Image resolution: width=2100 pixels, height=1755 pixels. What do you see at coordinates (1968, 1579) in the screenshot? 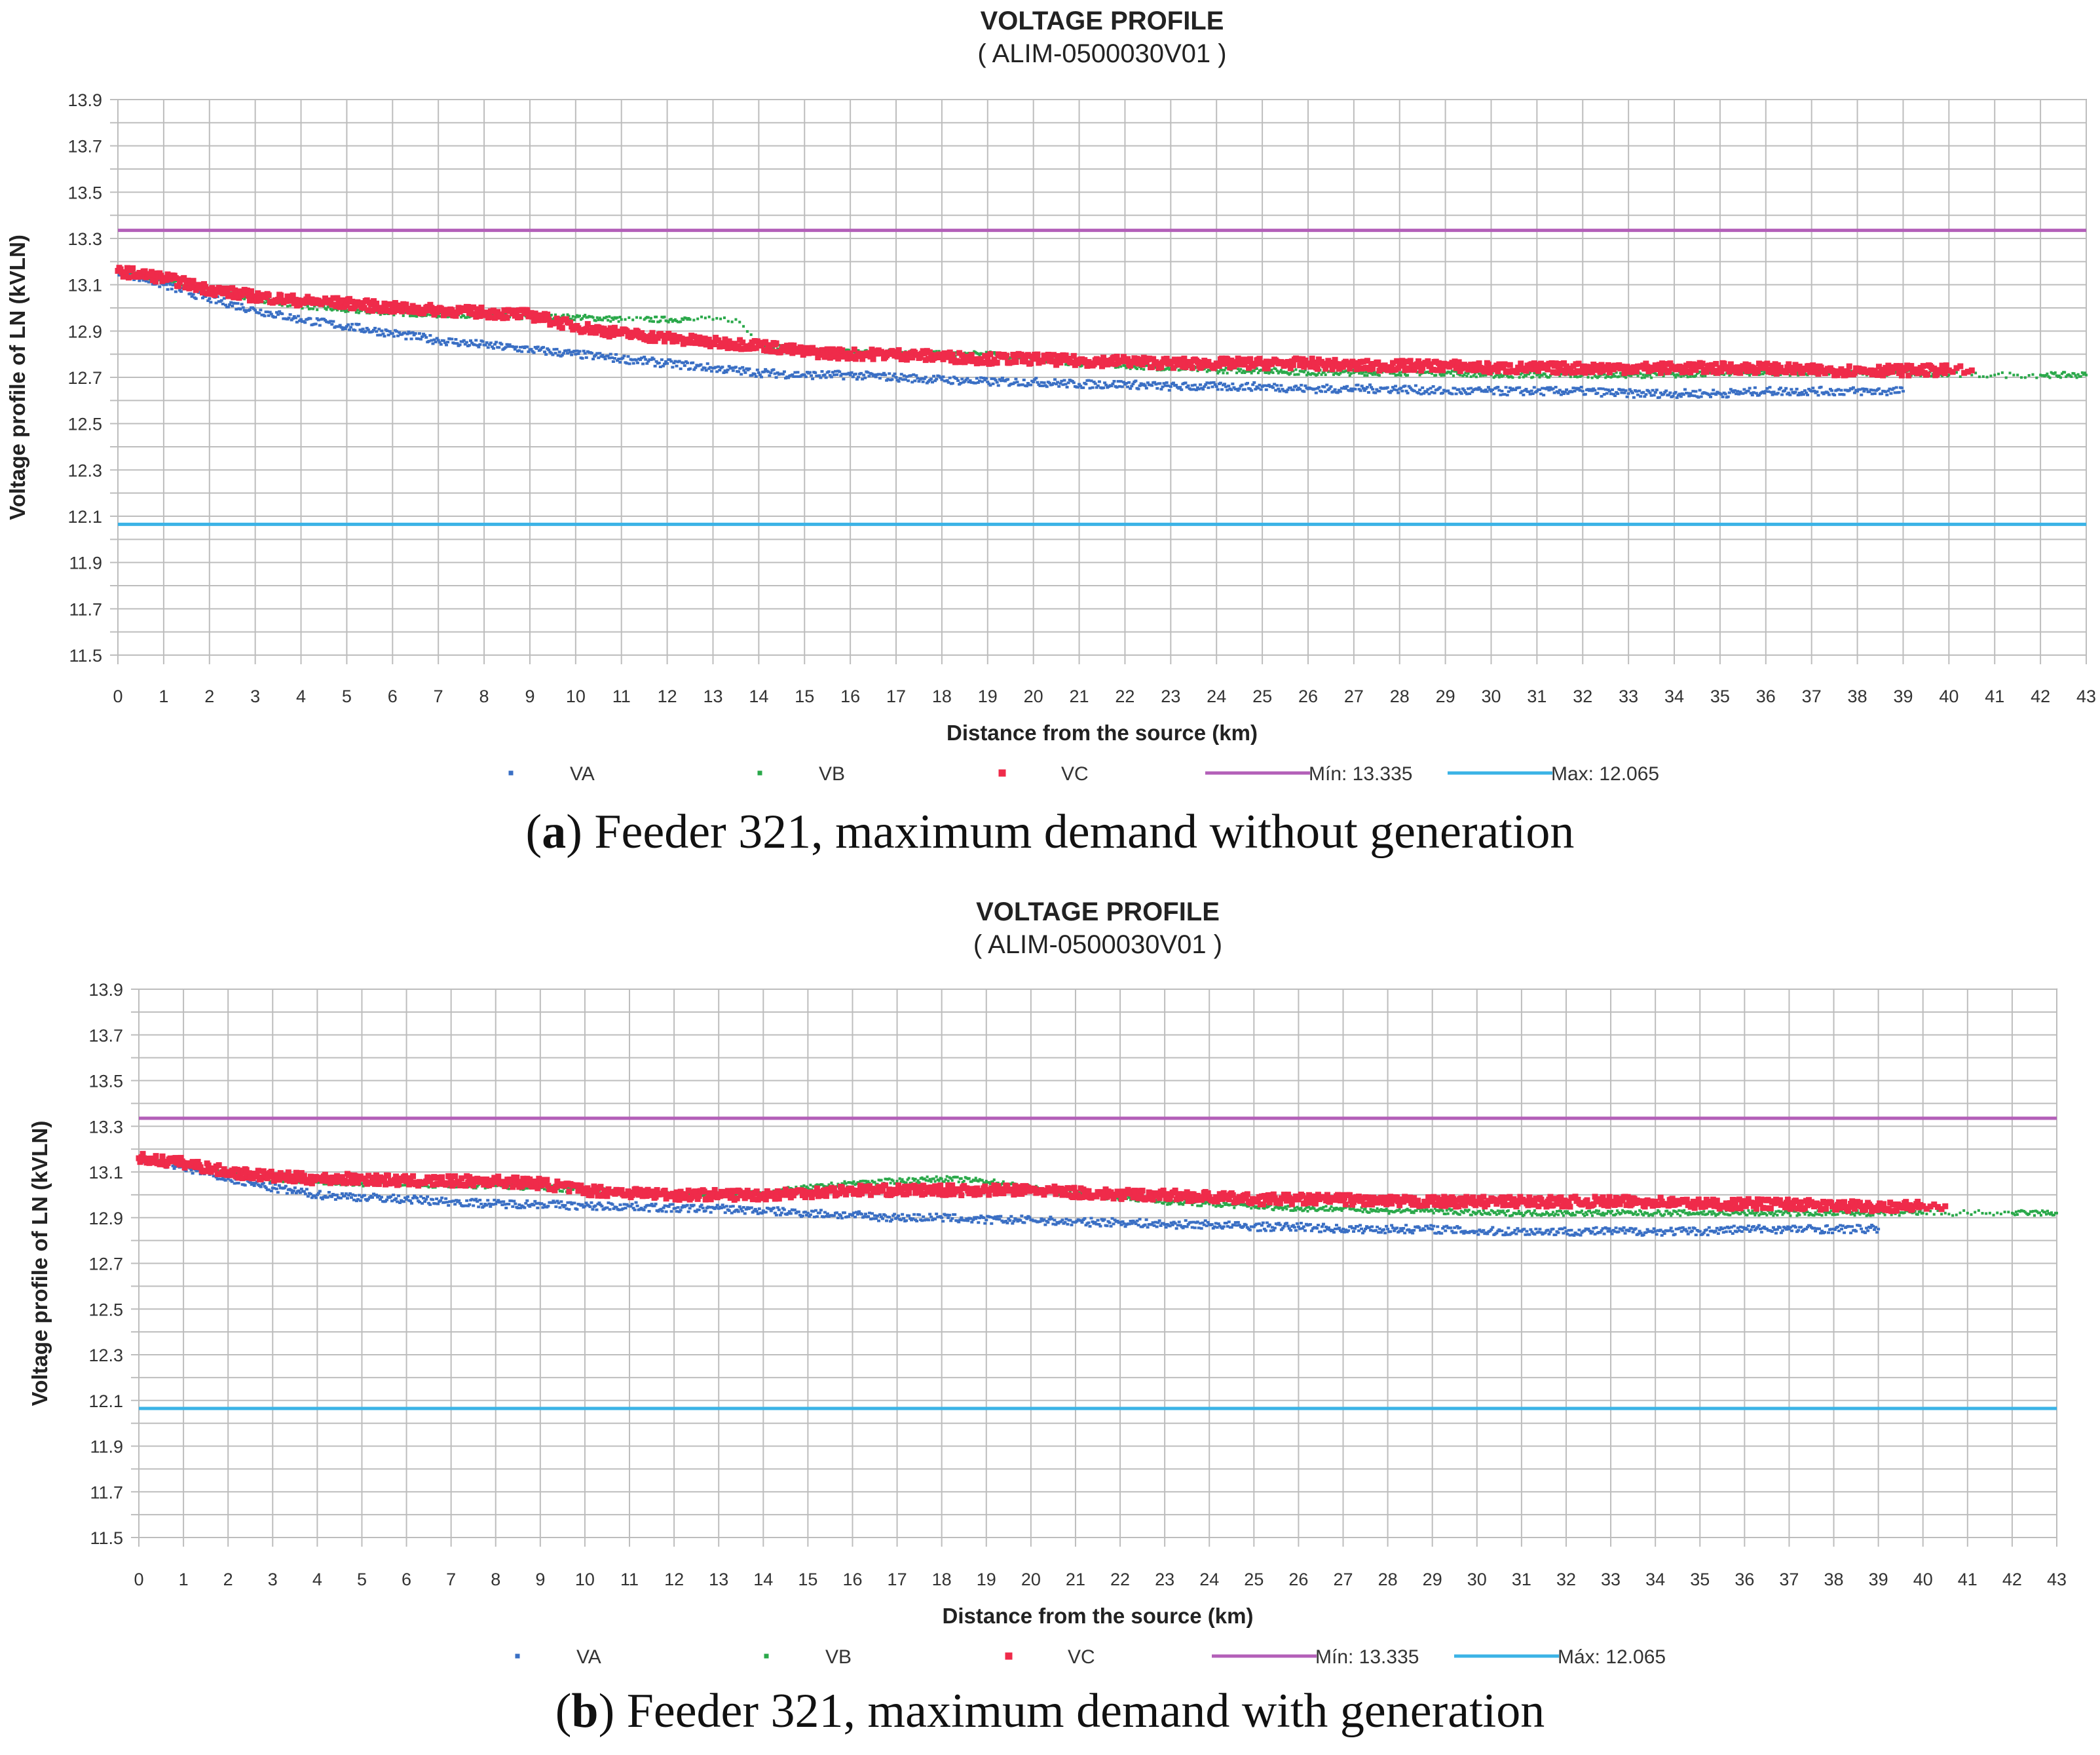
I see `x-tick-label: 41` at bounding box center [1968, 1579].